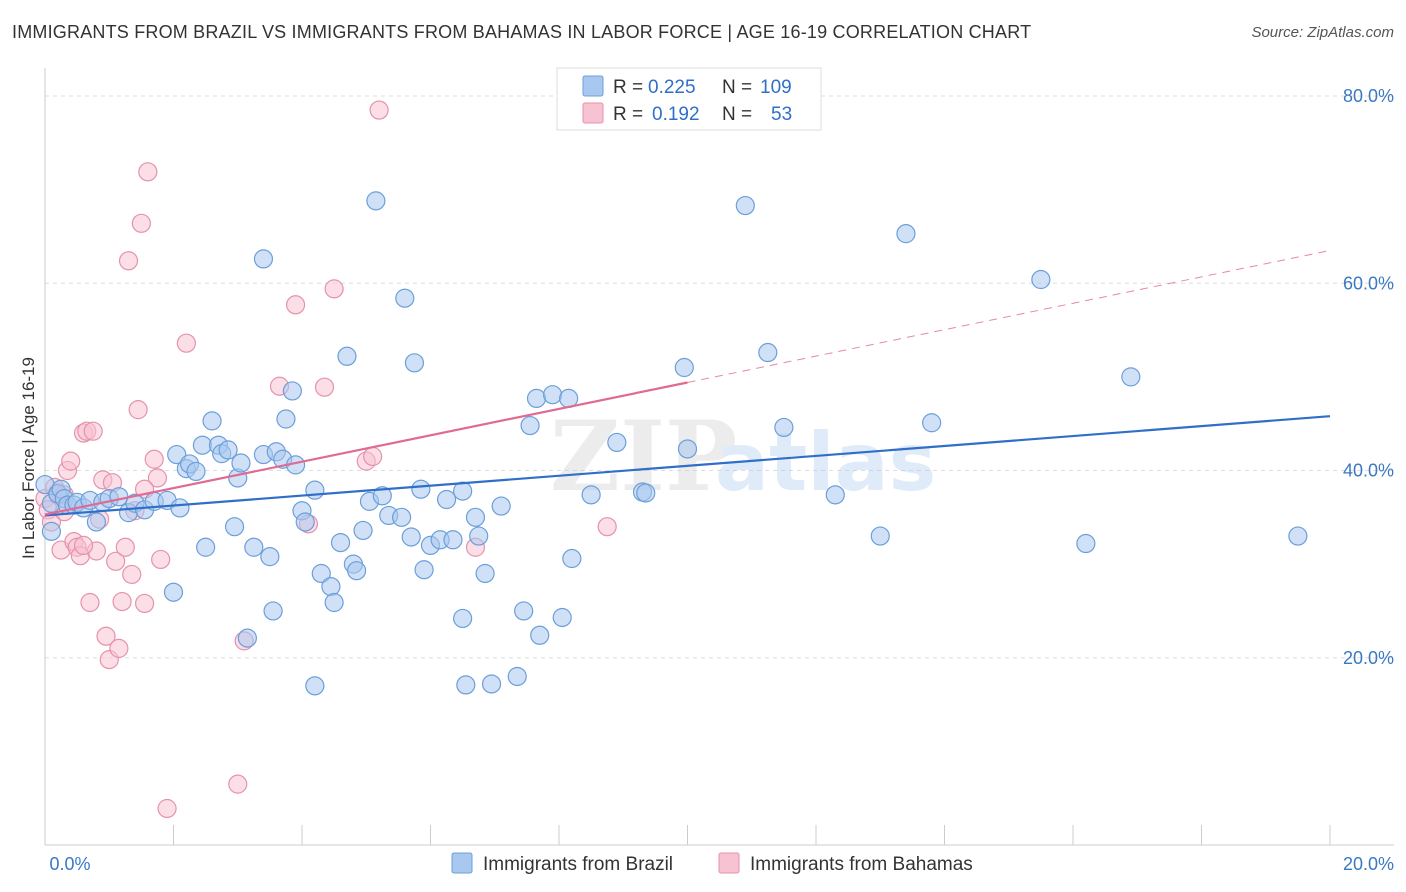 The height and width of the screenshot is (892, 1406). What do you see at coordinates (28, 458) in the screenshot?
I see `y-axis-label: In Labor Force | Age 16-19` at bounding box center [28, 458].